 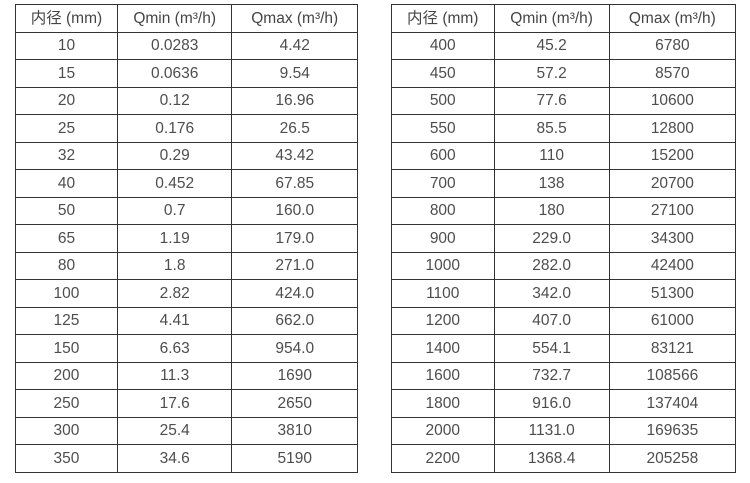 I want to click on cell-inner-diameter-mm: 1600, so click(x=443, y=375).